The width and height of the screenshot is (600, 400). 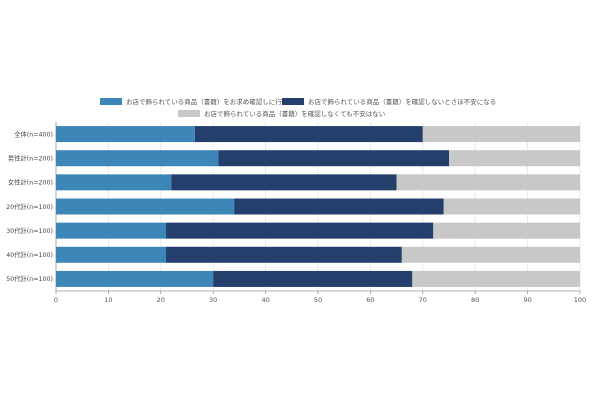 What do you see at coordinates (370, 300) in the screenshot?
I see `x-tick-label: 60` at bounding box center [370, 300].